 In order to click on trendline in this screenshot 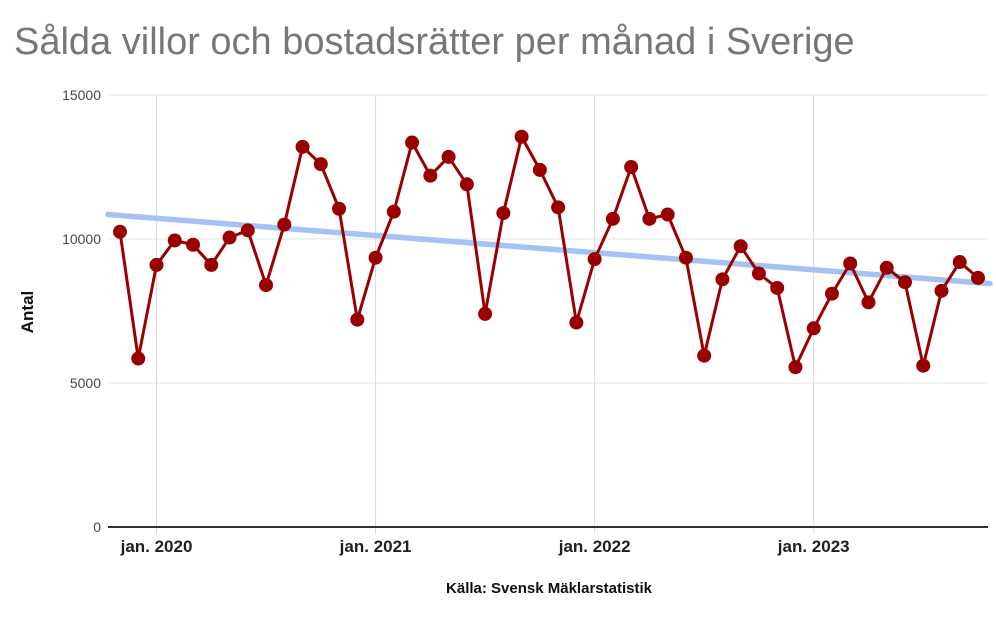, I will do `click(549, 249)`.